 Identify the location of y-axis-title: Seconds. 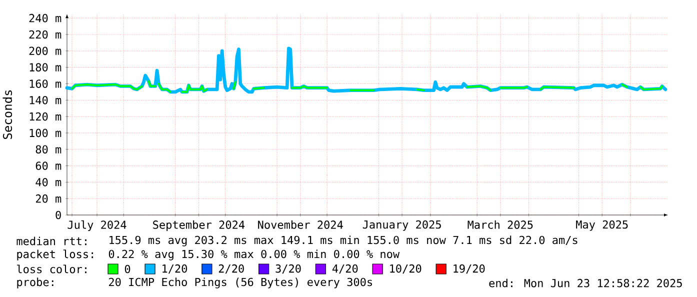
(7, 114).